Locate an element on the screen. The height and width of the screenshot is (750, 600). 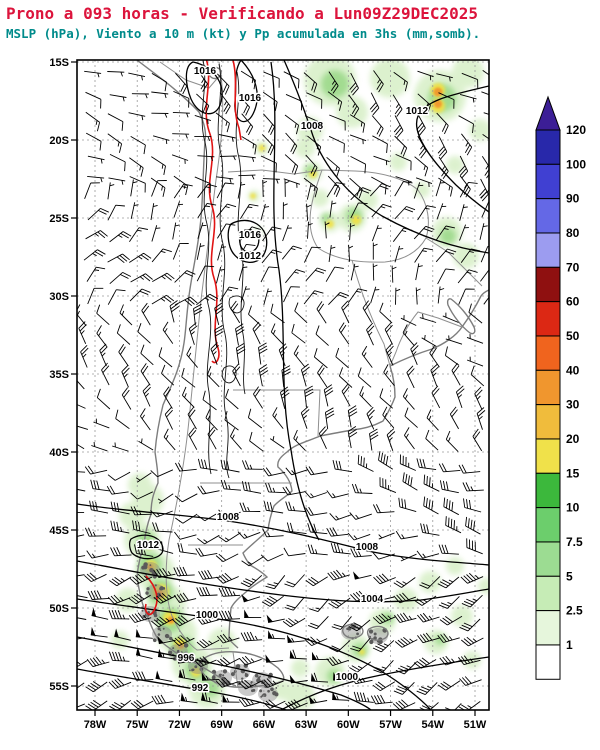
isobar-label: 1012 is located at coordinates (250, 256).